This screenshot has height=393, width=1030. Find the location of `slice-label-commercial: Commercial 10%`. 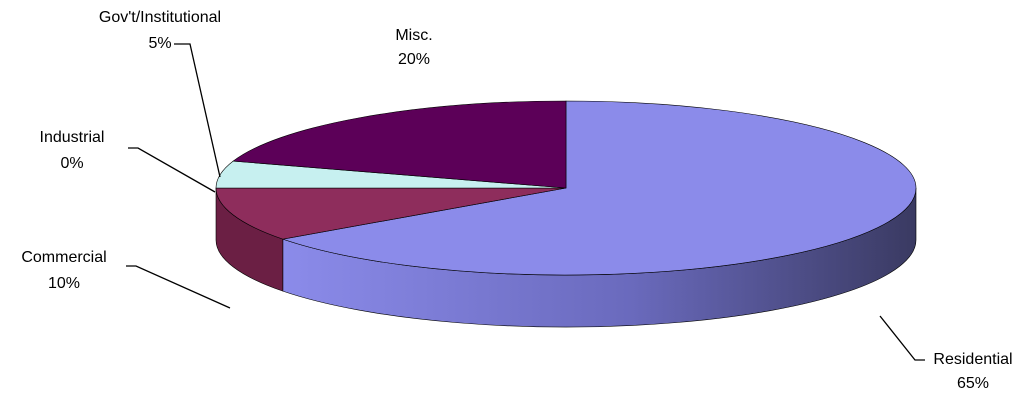

slice-label-commercial: Commercial 10% is located at coordinates (63, 270).